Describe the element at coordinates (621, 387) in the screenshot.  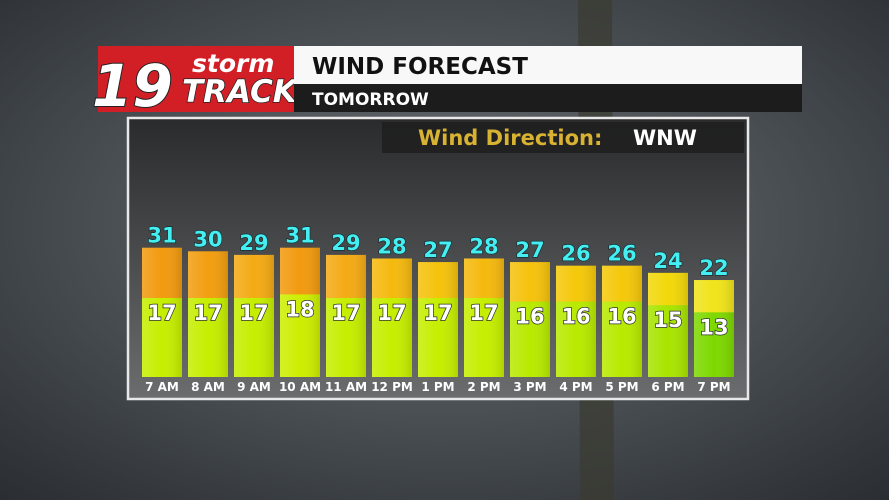
I see `x-tick-label: 5 PM` at that location.